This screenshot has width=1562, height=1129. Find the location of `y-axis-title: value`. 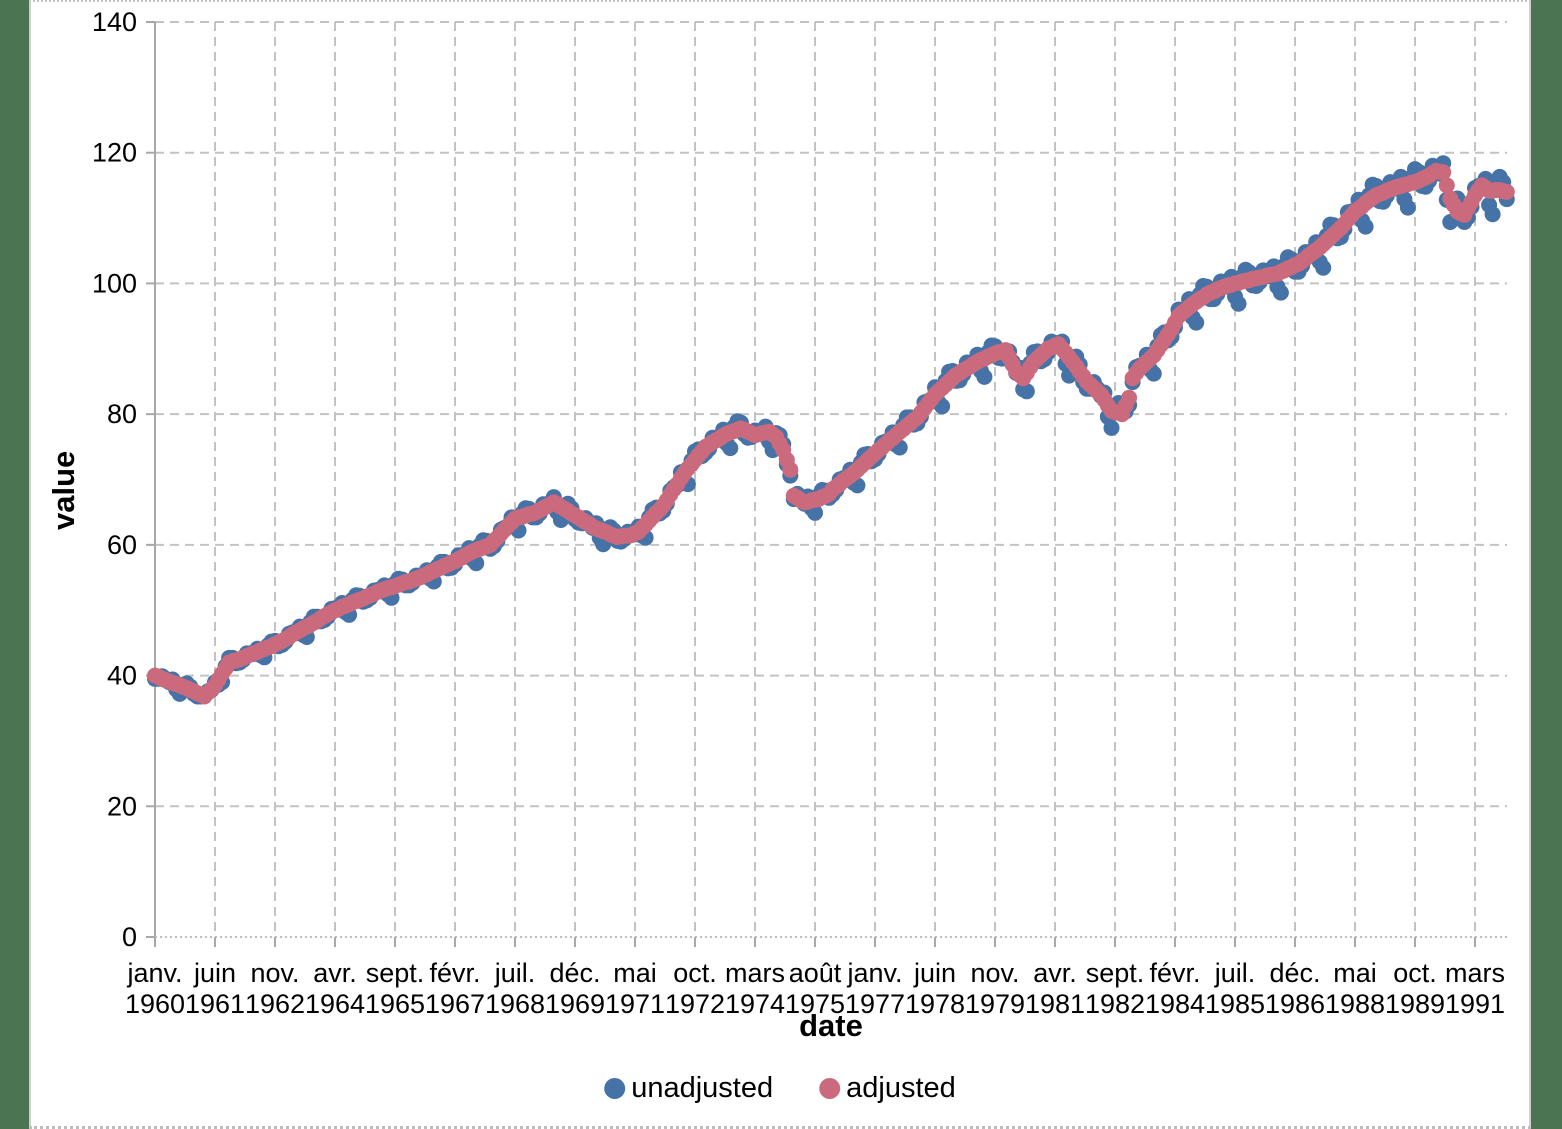

y-axis-title: value is located at coordinates (63, 490).